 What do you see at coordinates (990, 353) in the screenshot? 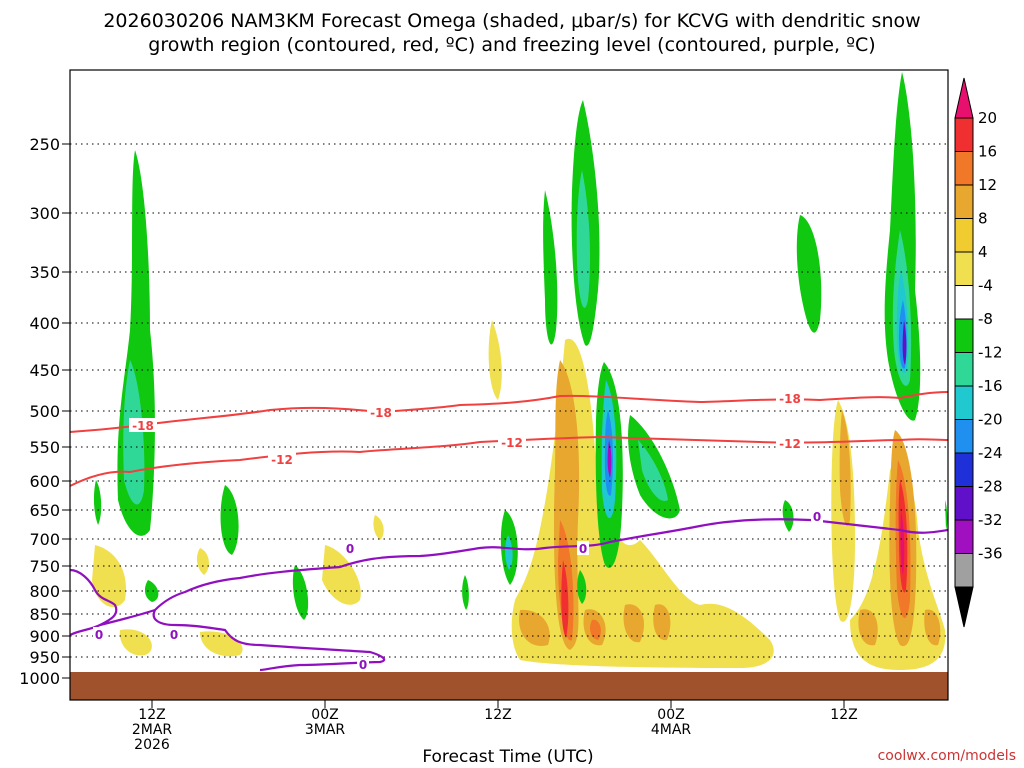
I see `colorbar-label: -12` at bounding box center [990, 353].